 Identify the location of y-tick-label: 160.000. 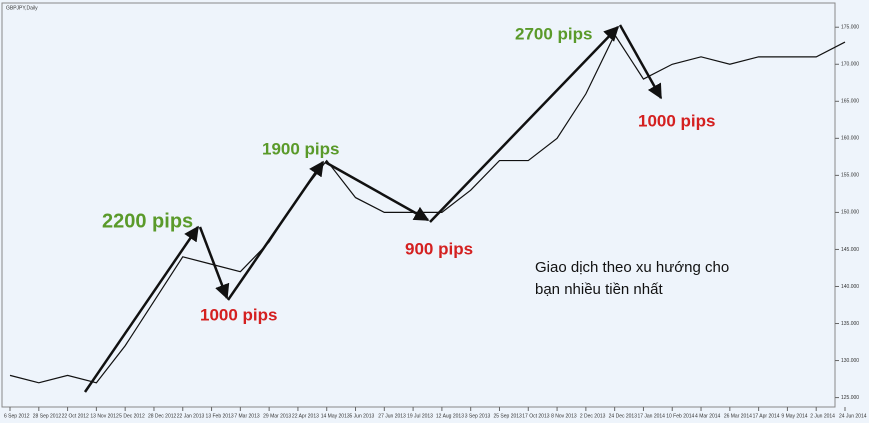
(850, 139).